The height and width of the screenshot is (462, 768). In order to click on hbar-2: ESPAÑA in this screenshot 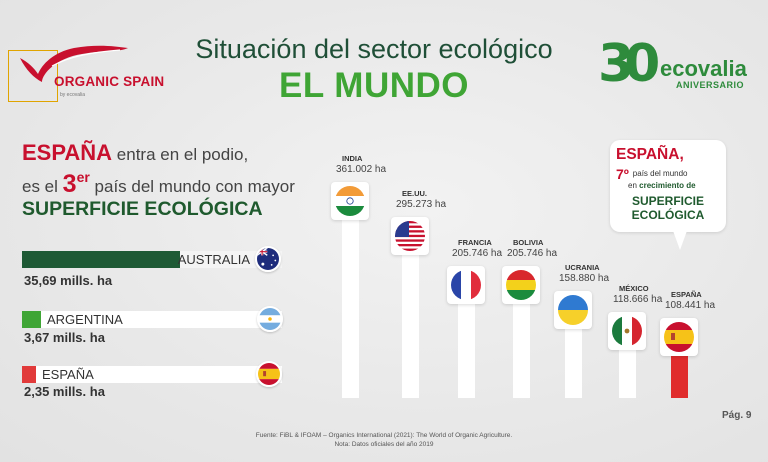, I will do `click(152, 374)`.